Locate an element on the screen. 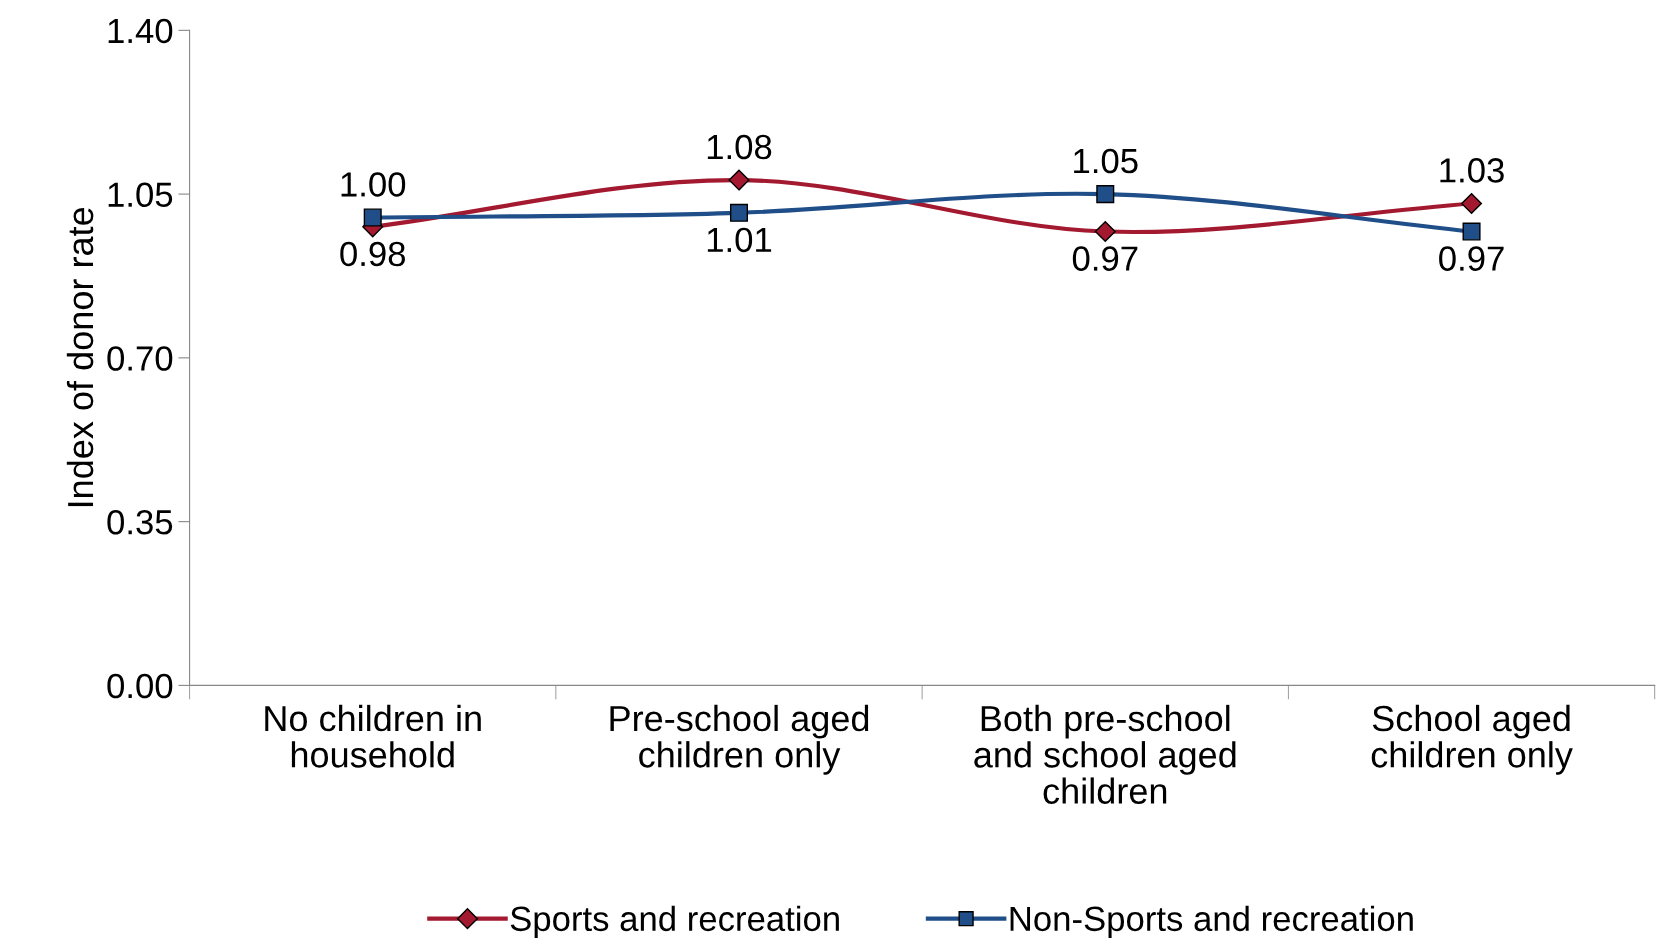  data-label: 1.00 is located at coordinates (373, 184).